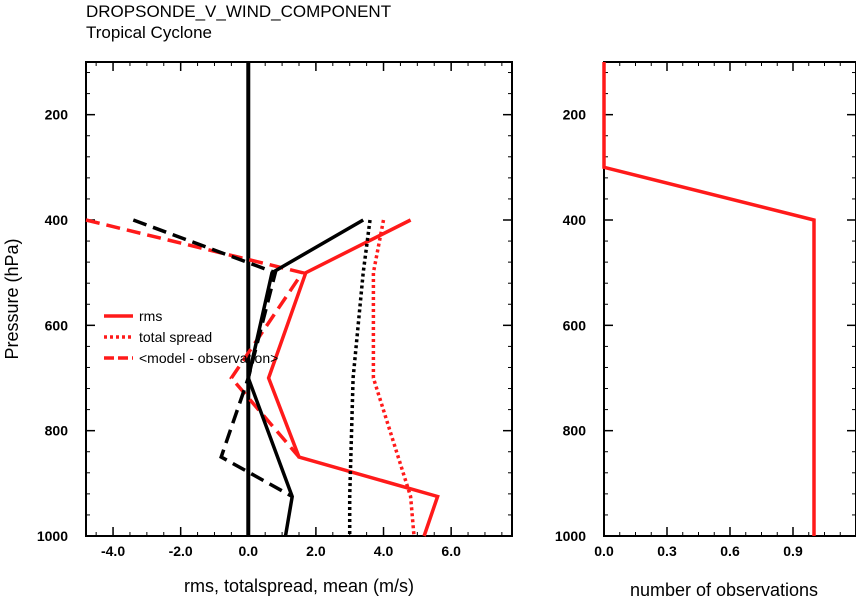  I want to click on legend-label: total spread, so click(175, 337).